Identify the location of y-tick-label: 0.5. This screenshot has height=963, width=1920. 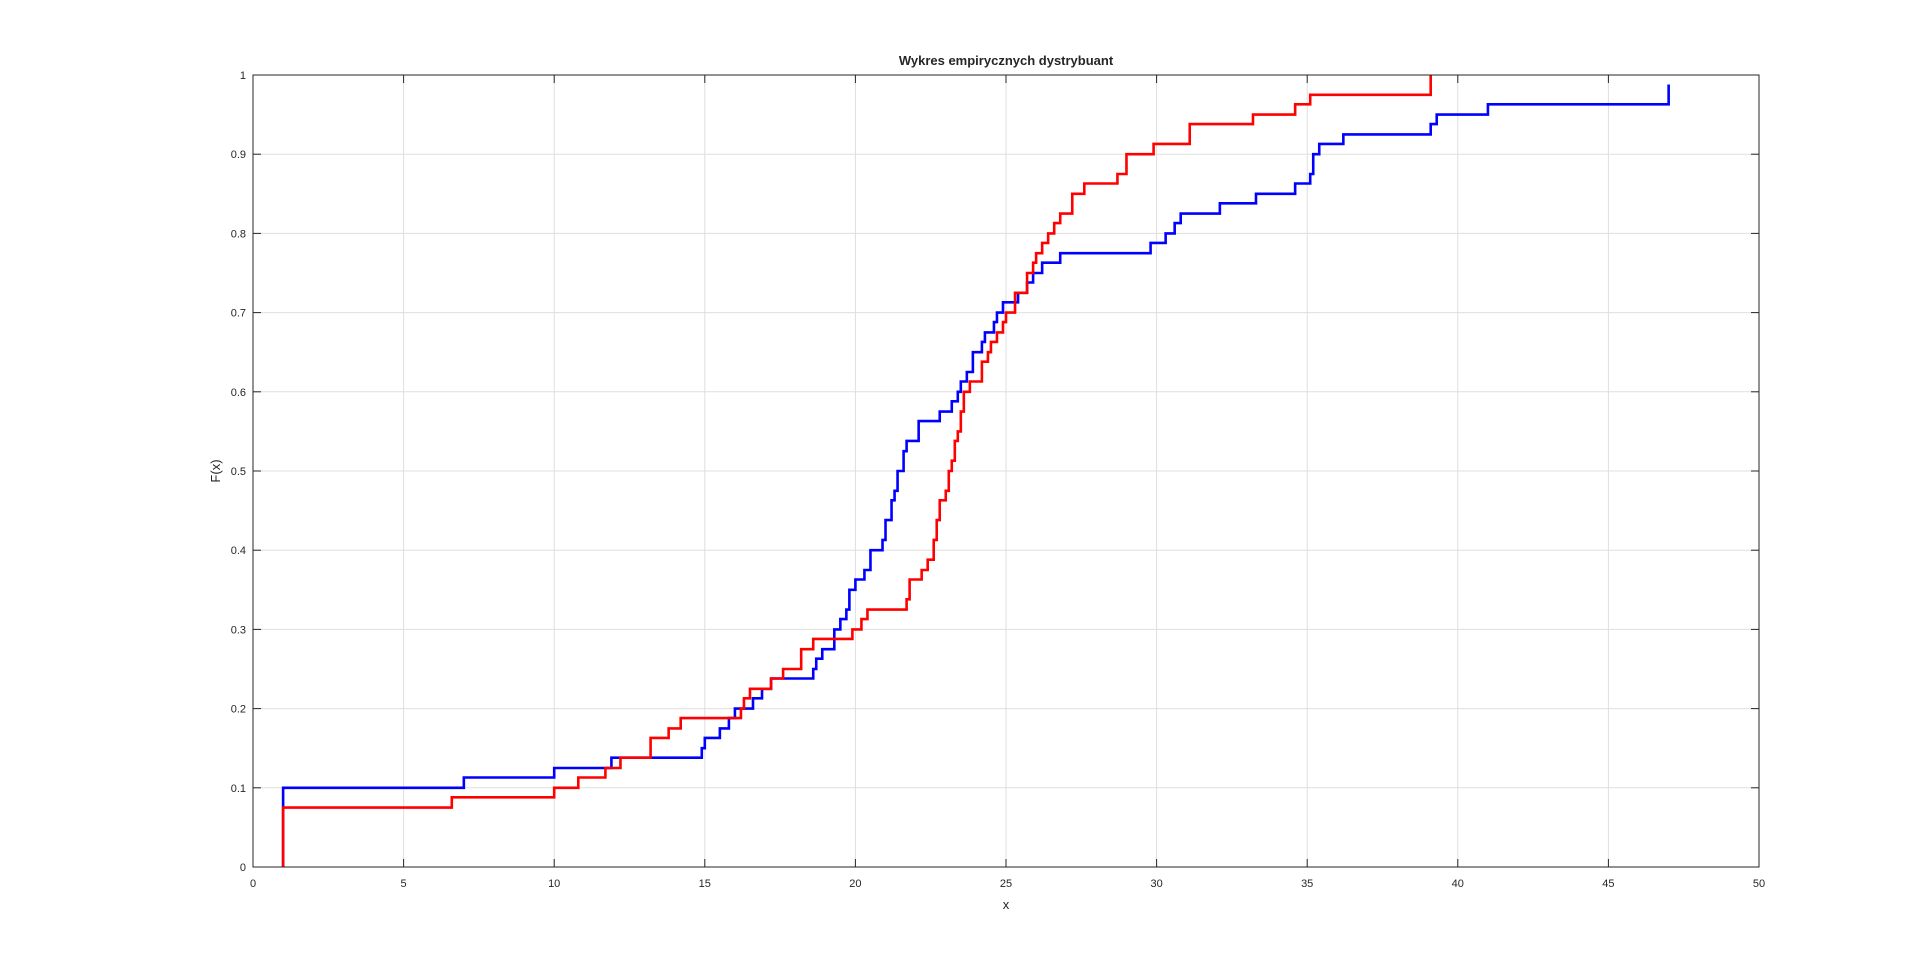
(238, 472).